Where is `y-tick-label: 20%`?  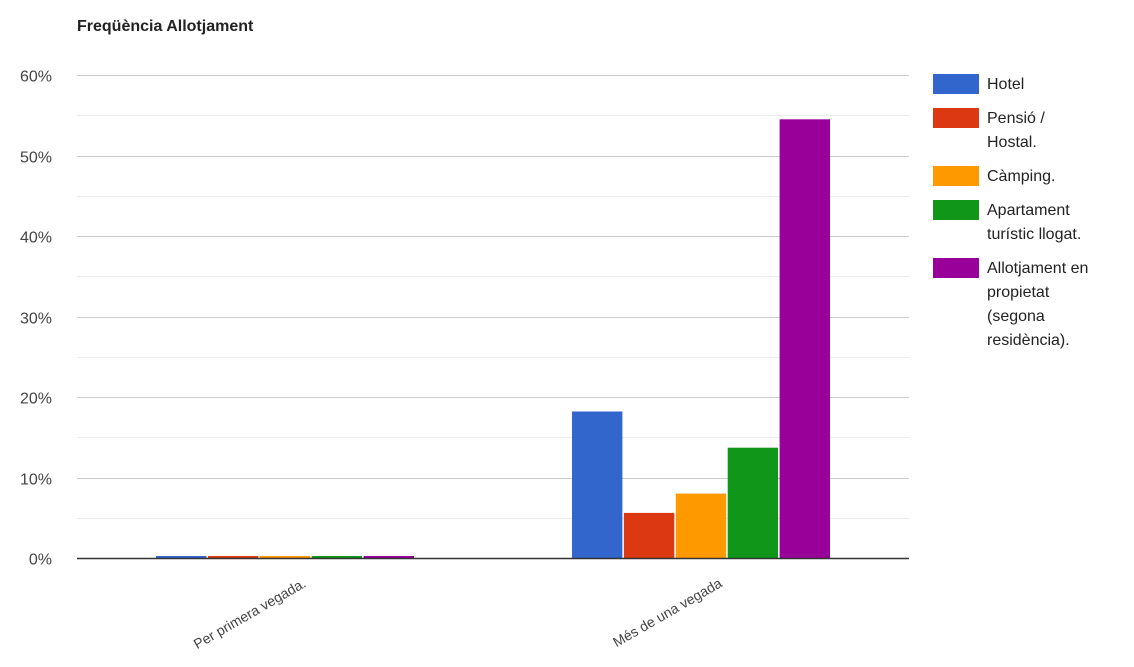 y-tick-label: 20% is located at coordinates (36, 399).